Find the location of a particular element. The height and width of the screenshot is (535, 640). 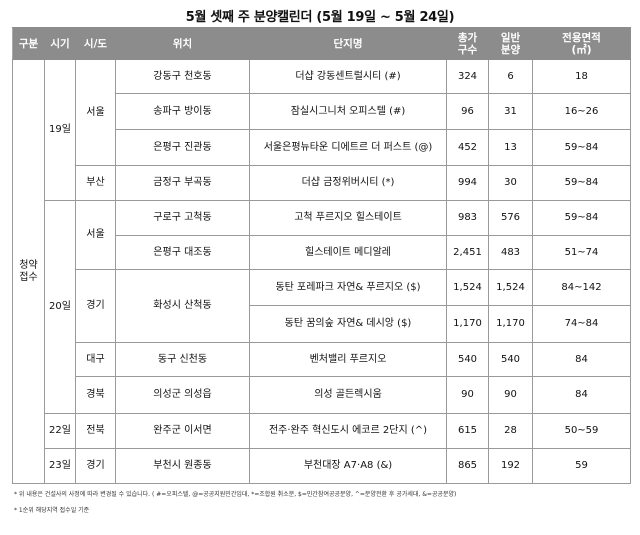

header-row: 구분 시기 시/도 위치 단지명 총가 구수 일반 분양 전용면적 (㎡) is located at coordinates (321, 43).